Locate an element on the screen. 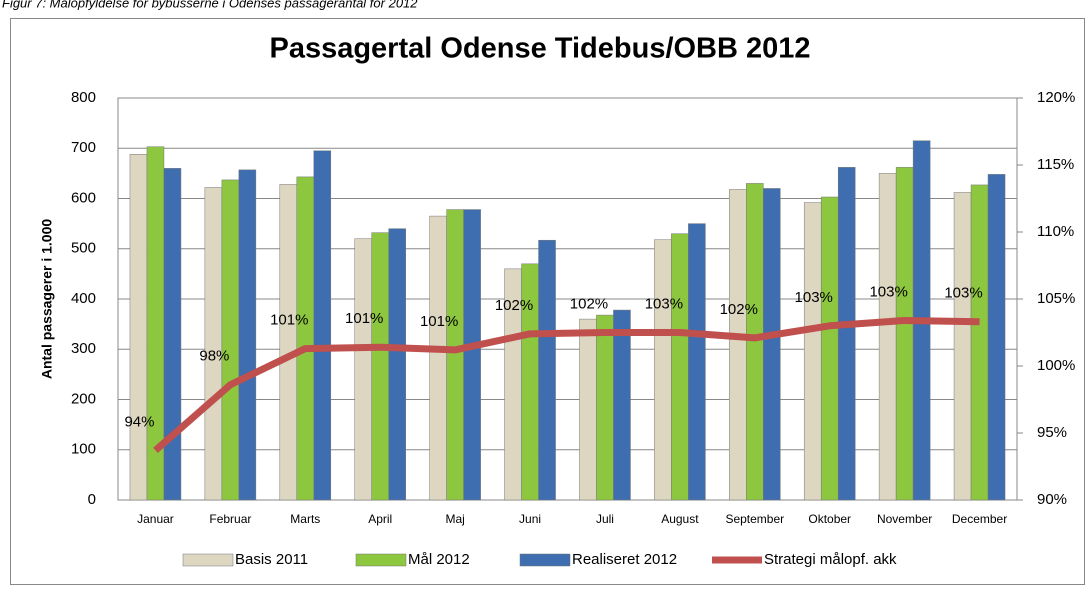 This screenshot has height=592, width=1088. y-tick-label: 700 is located at coordinates (83, 147).